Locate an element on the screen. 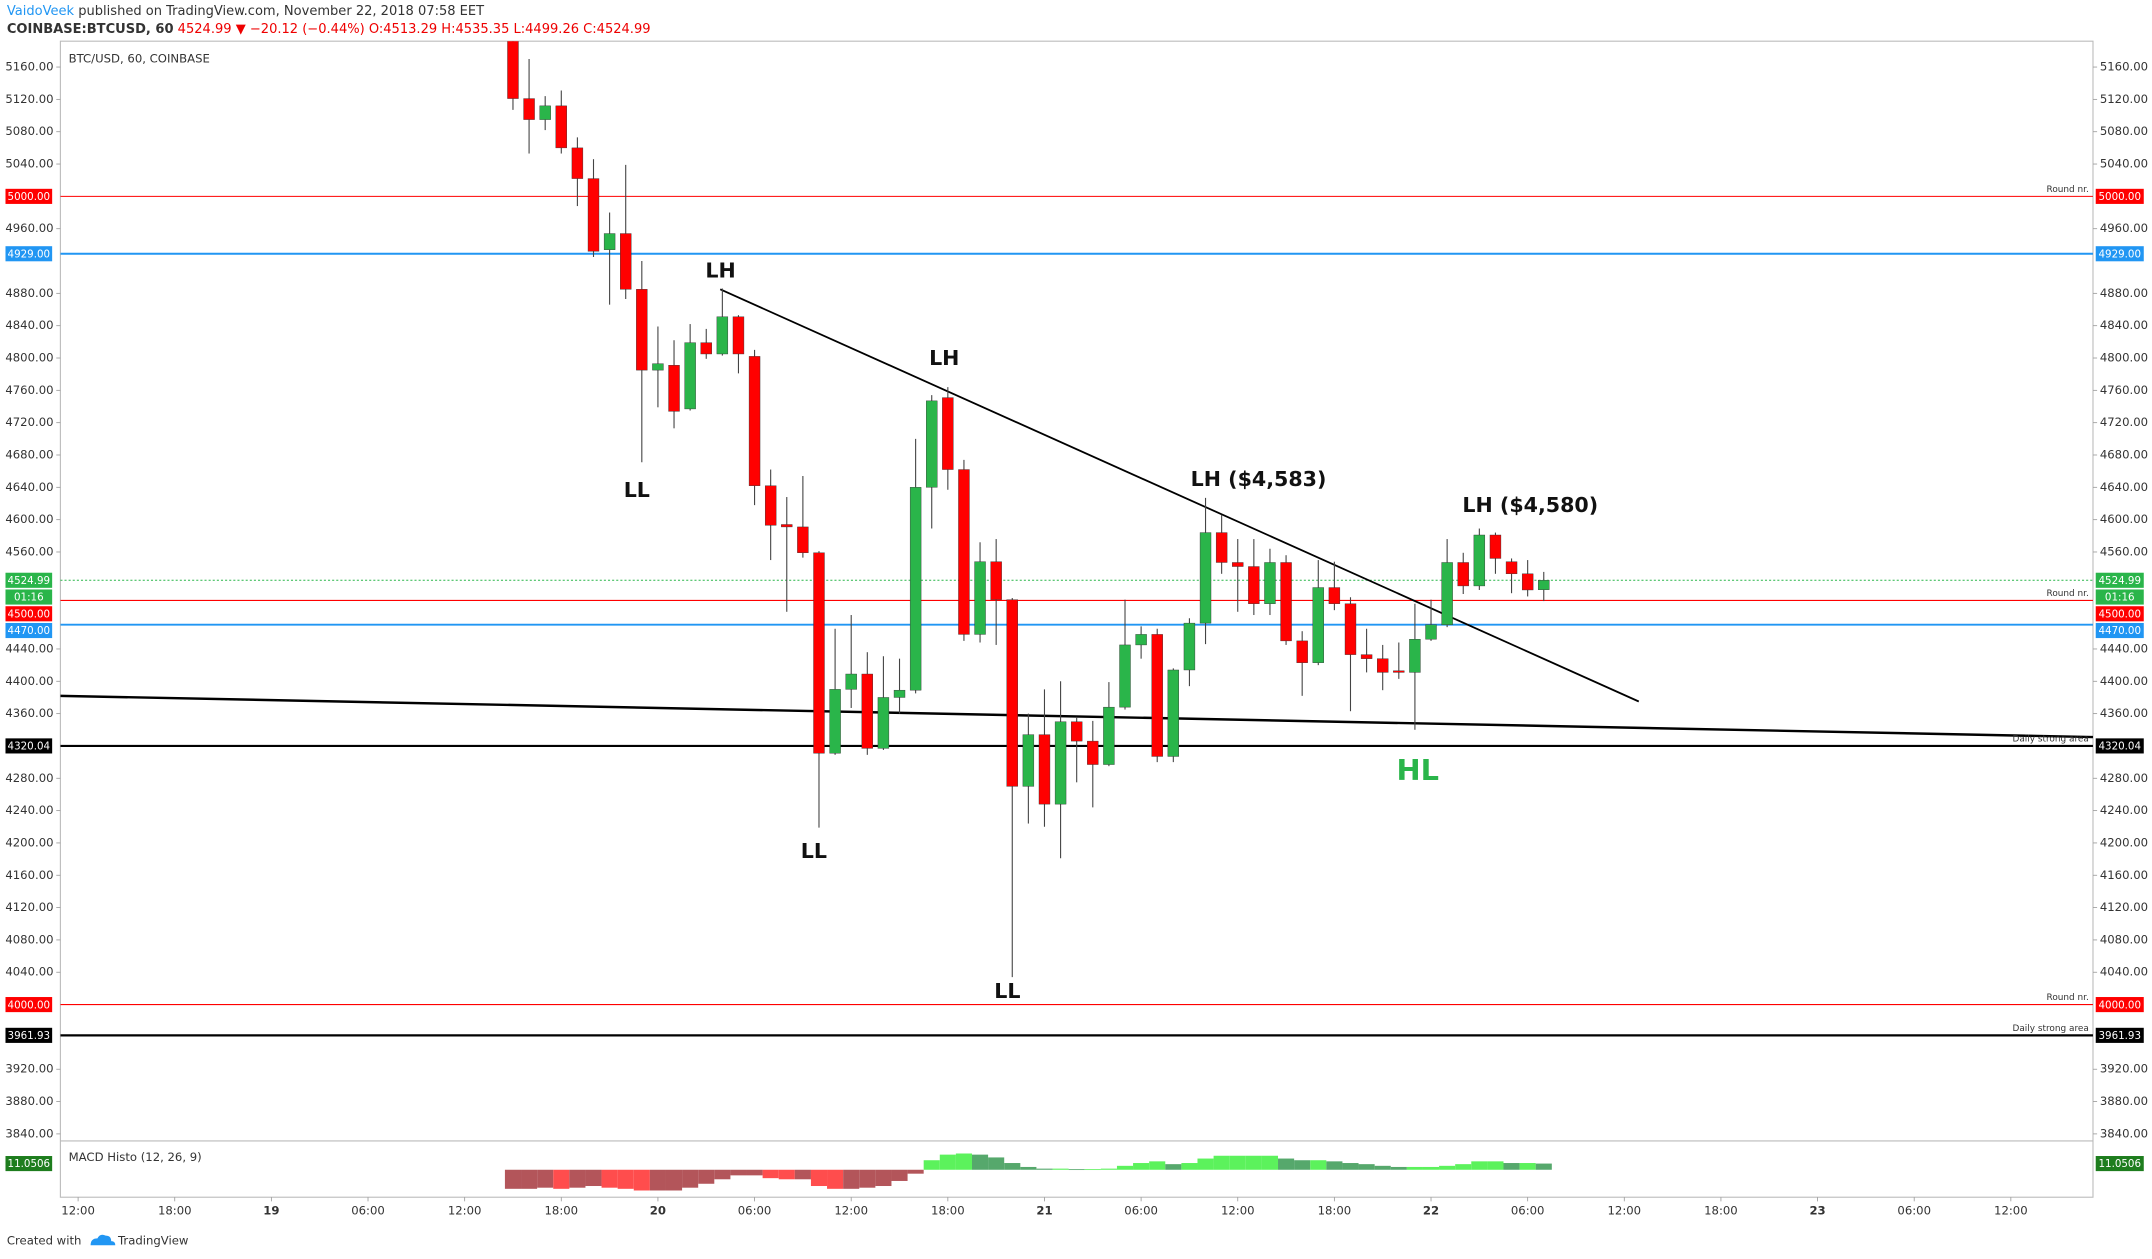 This screenshot has width=2152, height=1259. y-tick-label: 4360.00 is located at coordinates (2124, 713).